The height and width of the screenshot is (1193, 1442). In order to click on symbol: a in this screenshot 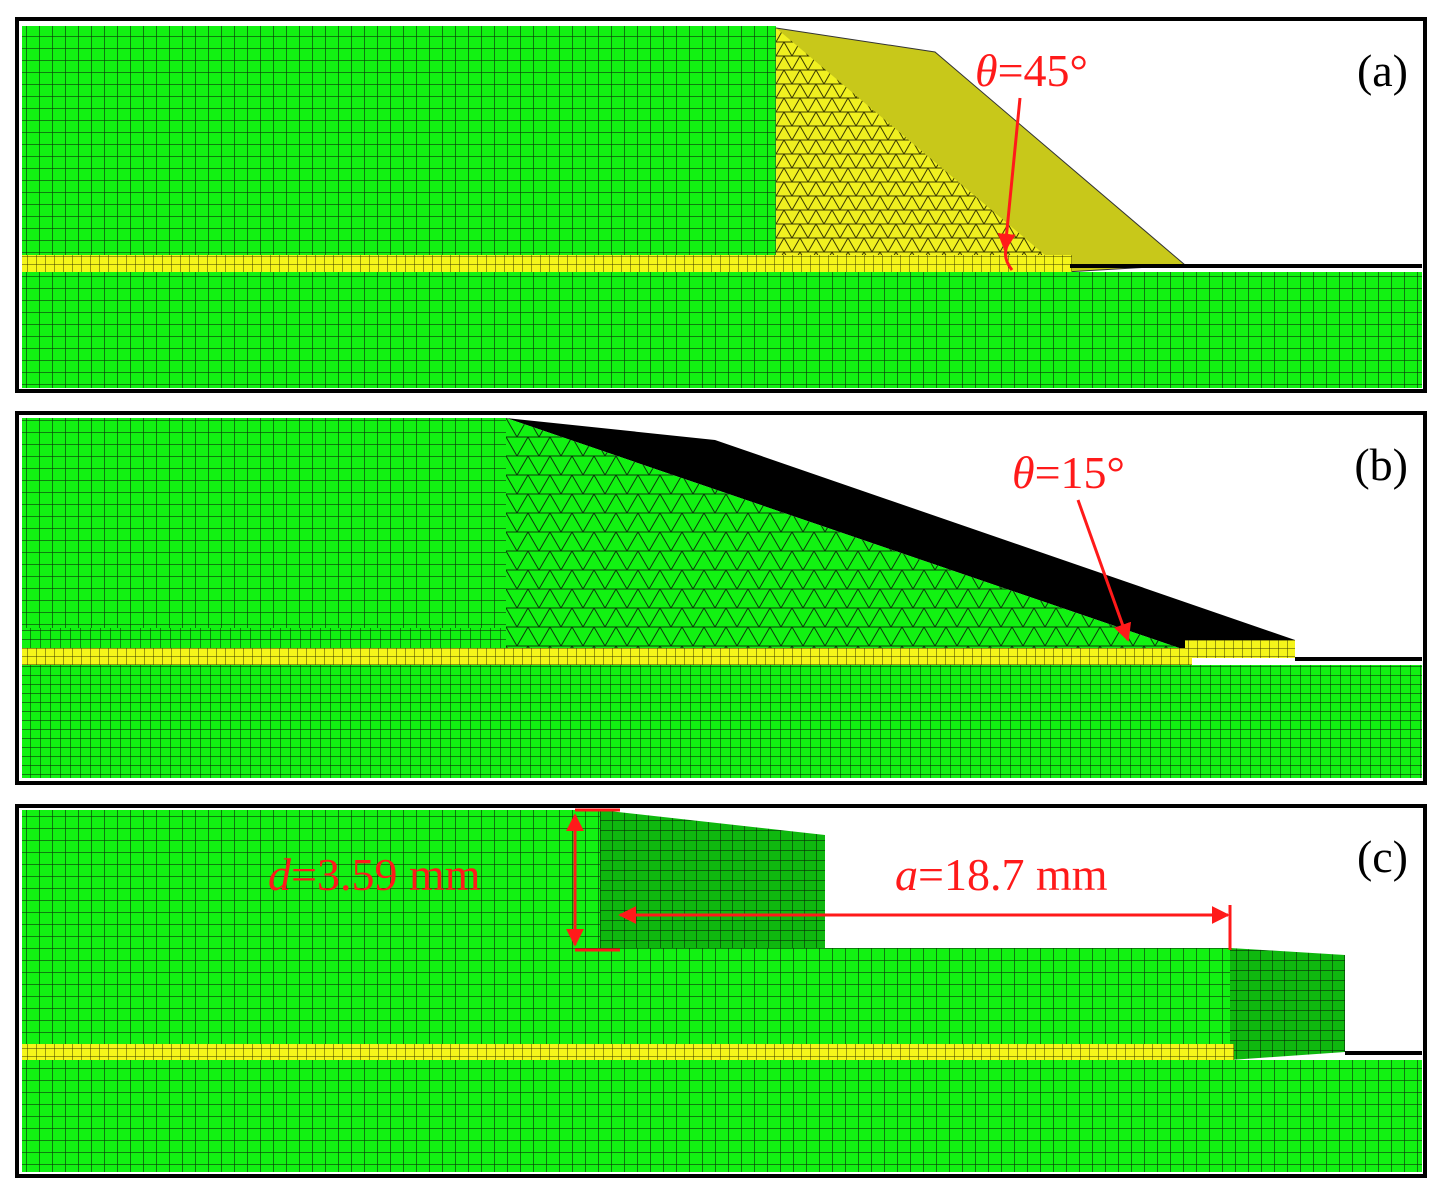, I will do `click(906, 874)`.